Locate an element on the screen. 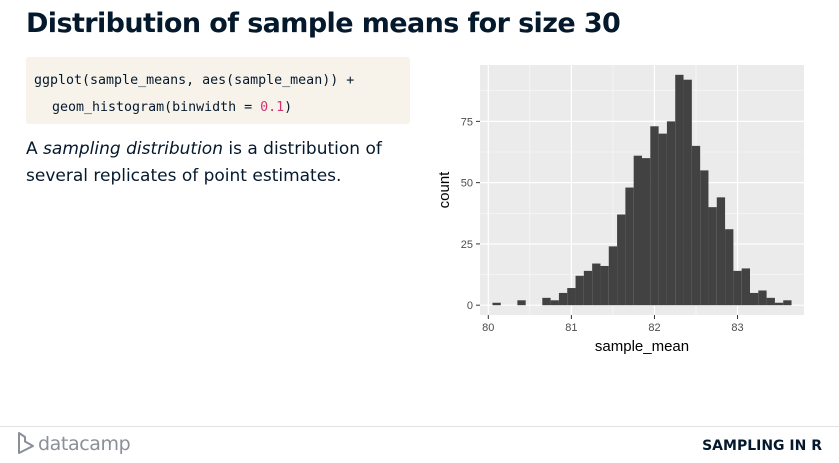 This screenshot has height=463, width=839. y-axis-title: count is located at coordinates (444, 190).